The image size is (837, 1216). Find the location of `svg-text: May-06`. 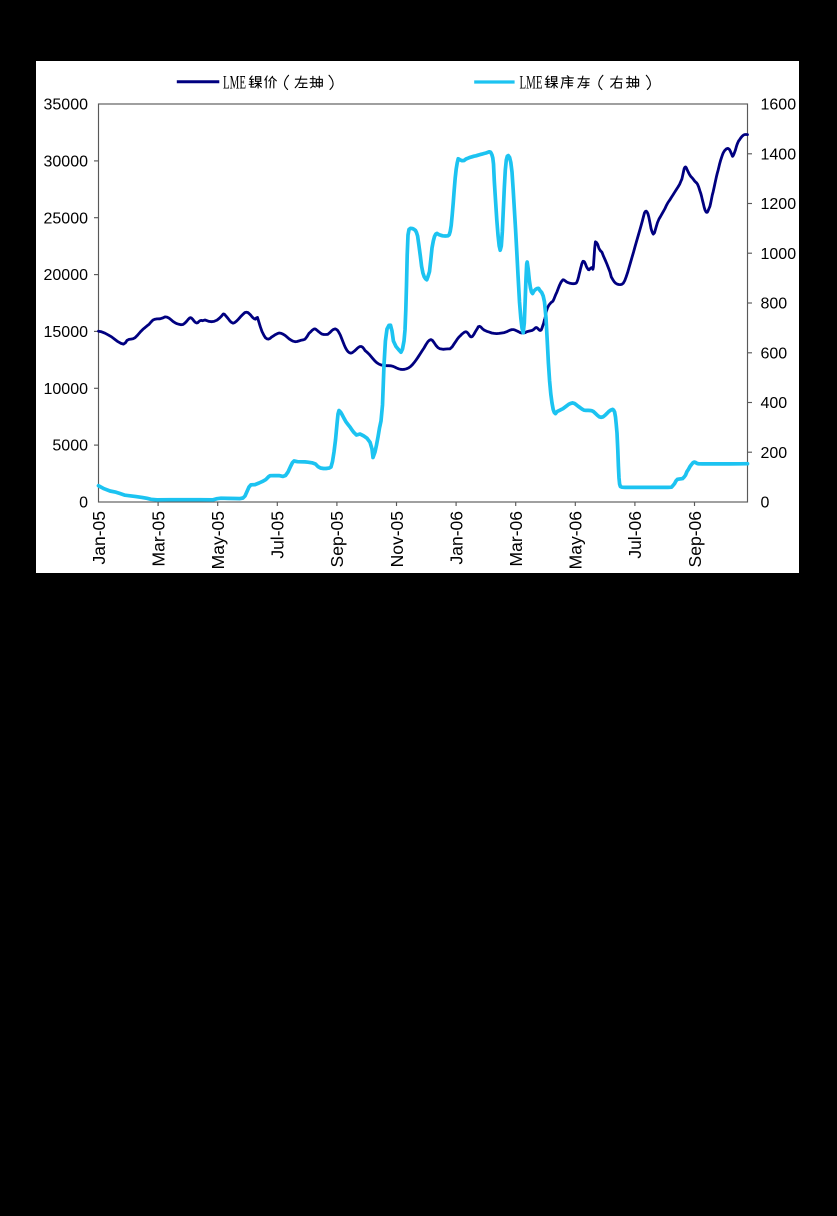

svg-text: May-06 is located at coordinates (576, 540).